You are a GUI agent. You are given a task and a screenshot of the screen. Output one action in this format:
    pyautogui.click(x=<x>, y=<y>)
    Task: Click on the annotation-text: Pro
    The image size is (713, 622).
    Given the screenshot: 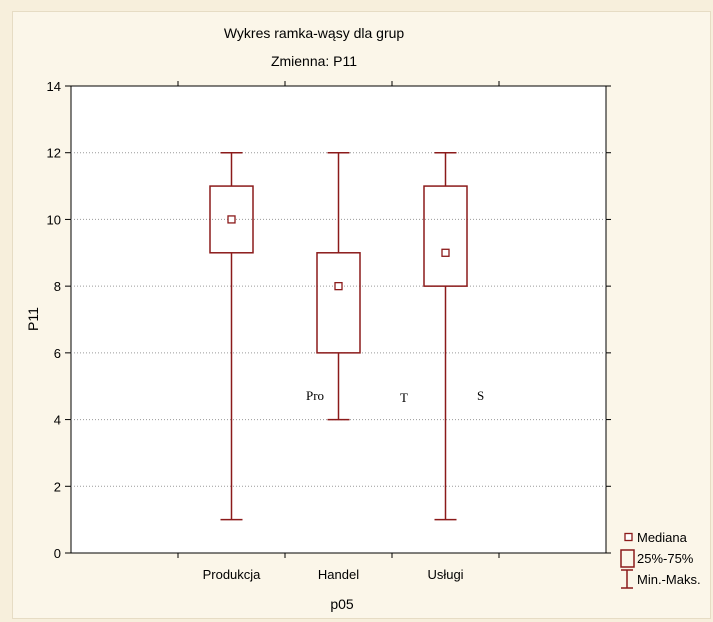 What is the action you would take?
    pyautogui.click(x=315, y=395)
    